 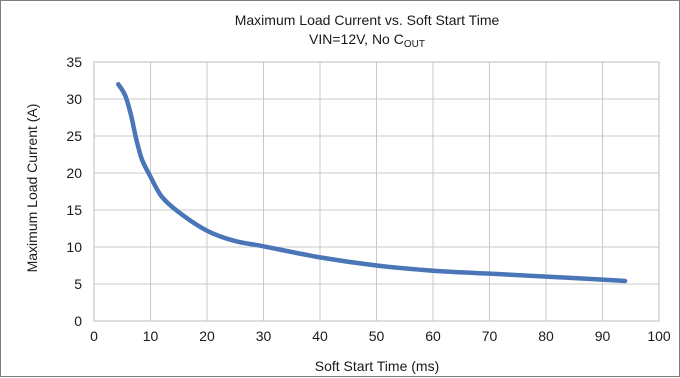 I want to click on y-axis-label: Maximum Load Current (A), so click(x=32, y=188).